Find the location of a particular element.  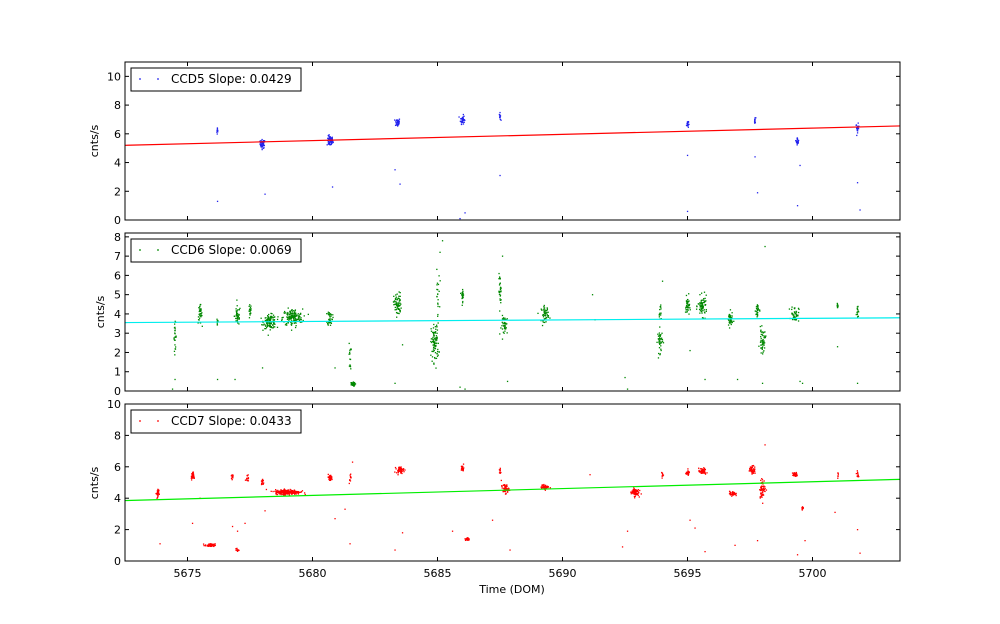

y-tick-label-ccd6-3: 3 is located at coordinates (117, 333).